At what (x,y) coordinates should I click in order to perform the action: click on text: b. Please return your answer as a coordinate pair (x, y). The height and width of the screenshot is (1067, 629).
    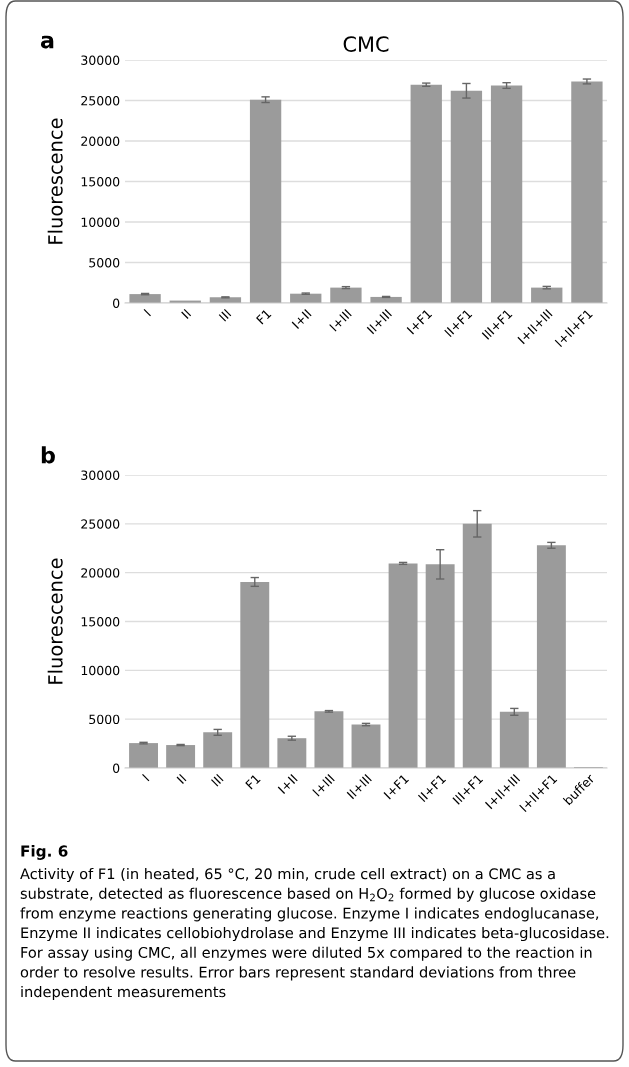
    Looking at the image, I should click on (48, 455).